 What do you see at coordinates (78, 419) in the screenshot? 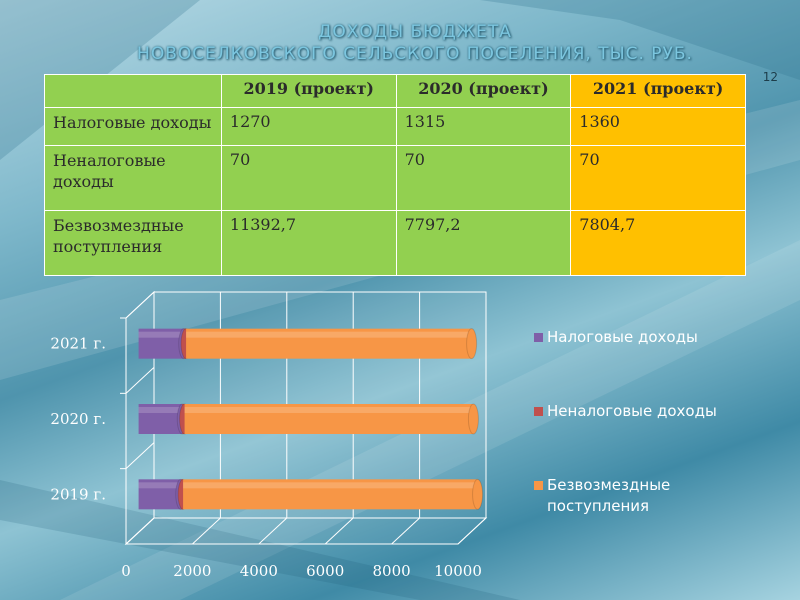
I see `y-category-label: 2020 г.` at bounding box center [78, 419].